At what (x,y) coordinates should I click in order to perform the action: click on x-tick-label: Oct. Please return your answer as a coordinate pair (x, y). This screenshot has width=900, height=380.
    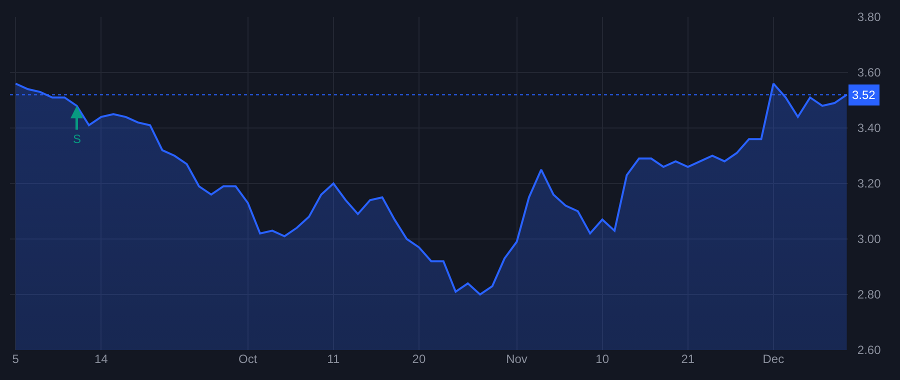
    Looking at the image, I should click on (248, 359).